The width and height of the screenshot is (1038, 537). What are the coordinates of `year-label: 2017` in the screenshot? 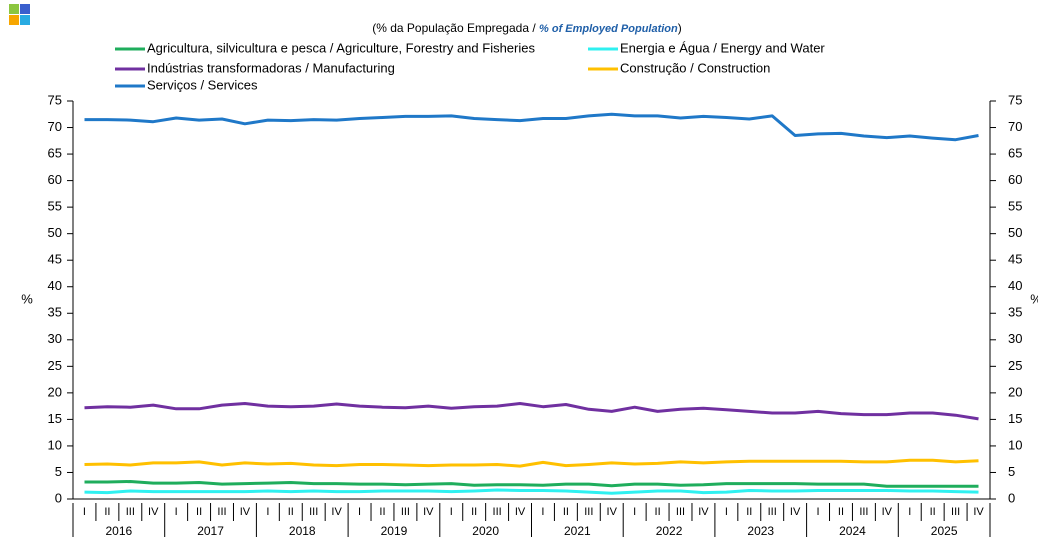 It's located at (210, 530).